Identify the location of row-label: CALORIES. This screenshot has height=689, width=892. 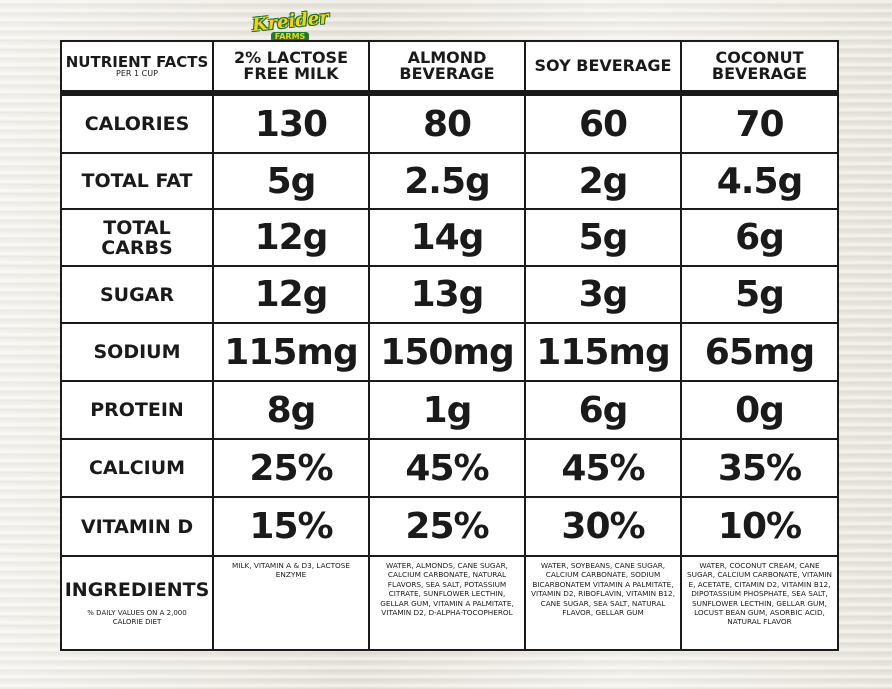
(137, 124).